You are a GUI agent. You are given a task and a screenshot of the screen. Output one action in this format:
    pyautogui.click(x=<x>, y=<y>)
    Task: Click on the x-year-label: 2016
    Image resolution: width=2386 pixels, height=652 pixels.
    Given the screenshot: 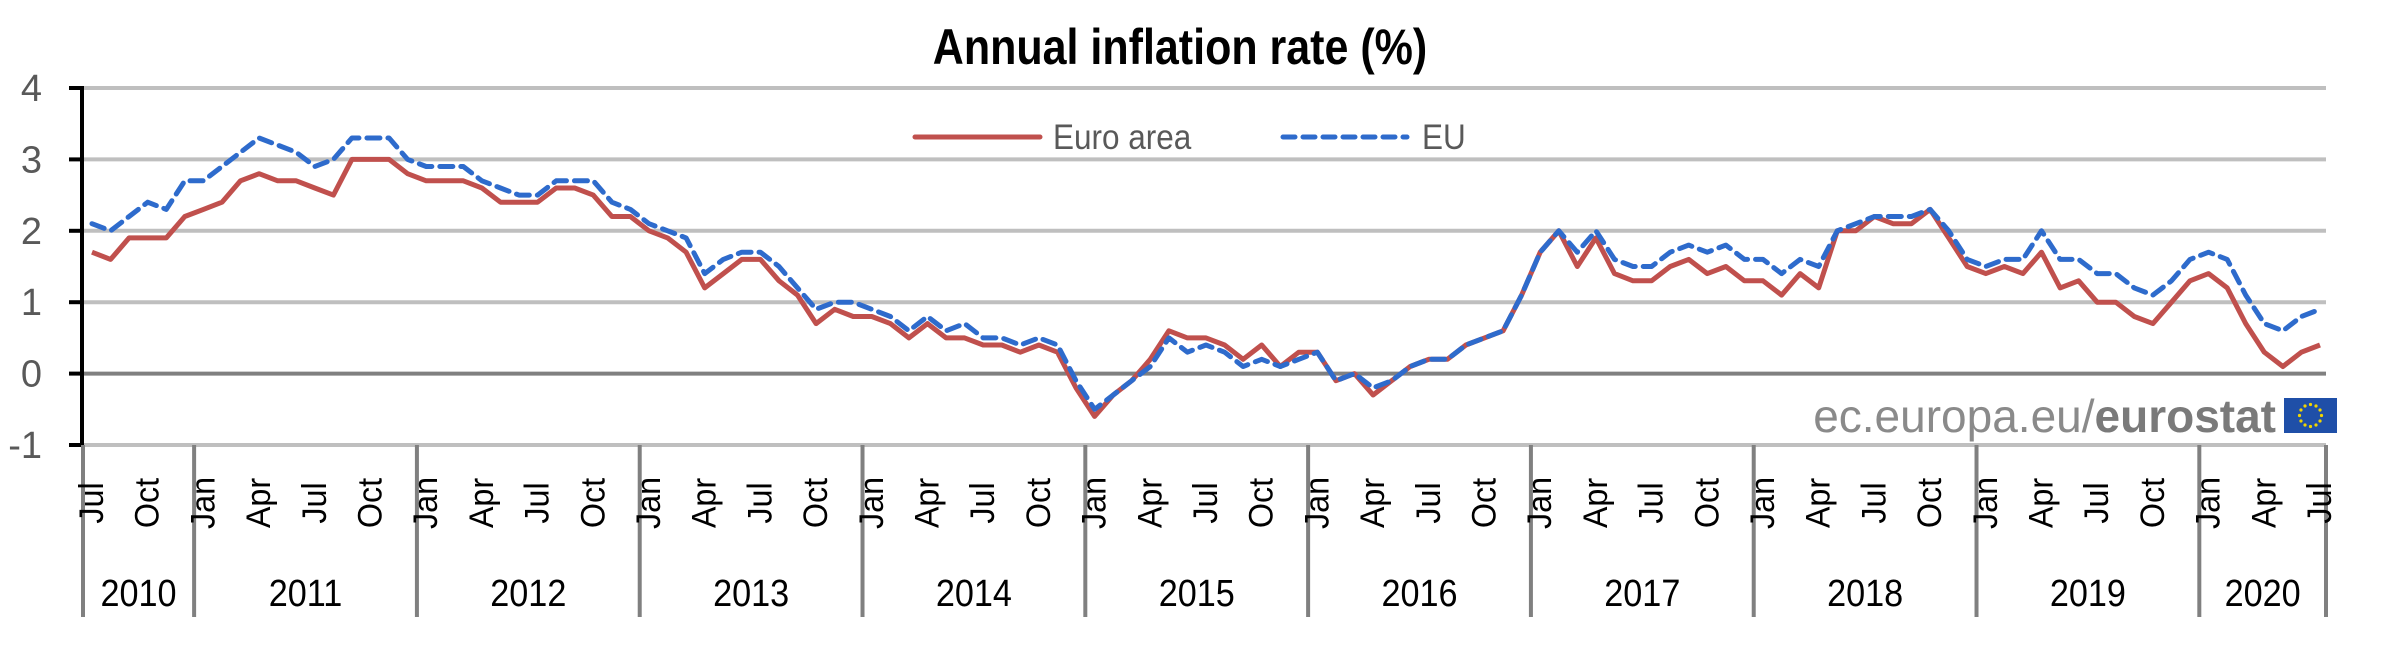 What is the action you would take?
    pyautogui.click(x=1419, y=592)
    